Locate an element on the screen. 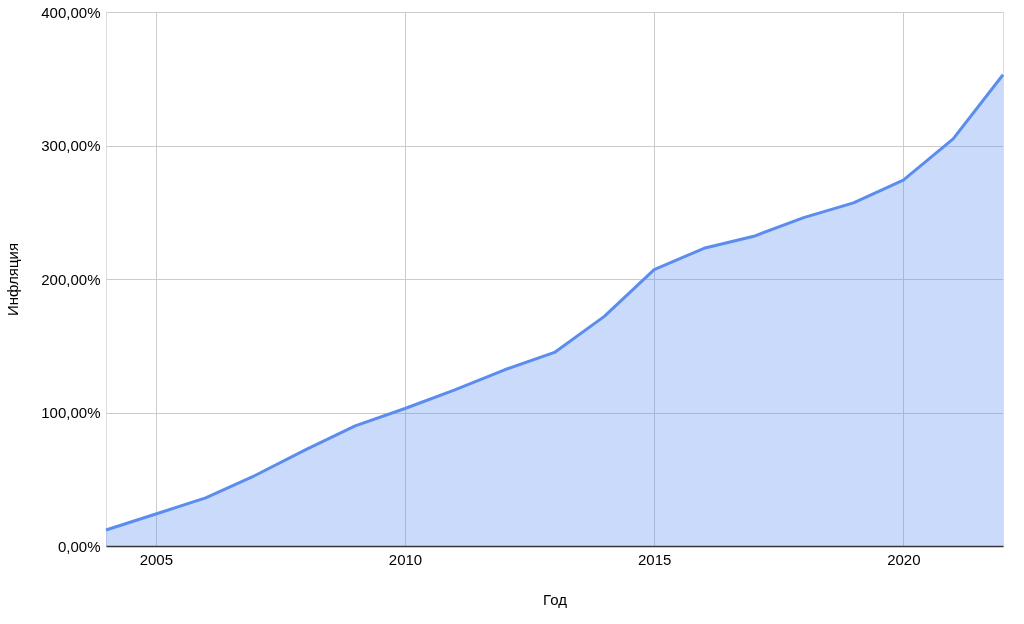 The width and height of the screenshot is (1024, 624). y-tick-label: 300,00% is located at coordinates (71, 145).